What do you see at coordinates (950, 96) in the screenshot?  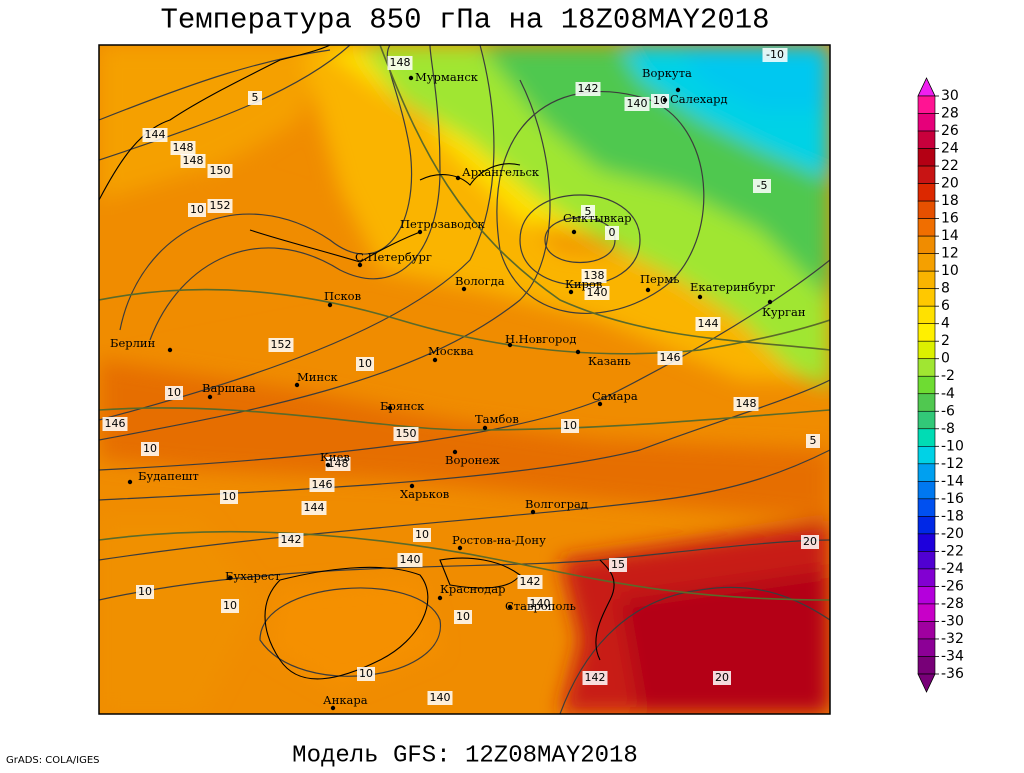 I see `colorbar-label: 30` at bounding box center [950, 96].